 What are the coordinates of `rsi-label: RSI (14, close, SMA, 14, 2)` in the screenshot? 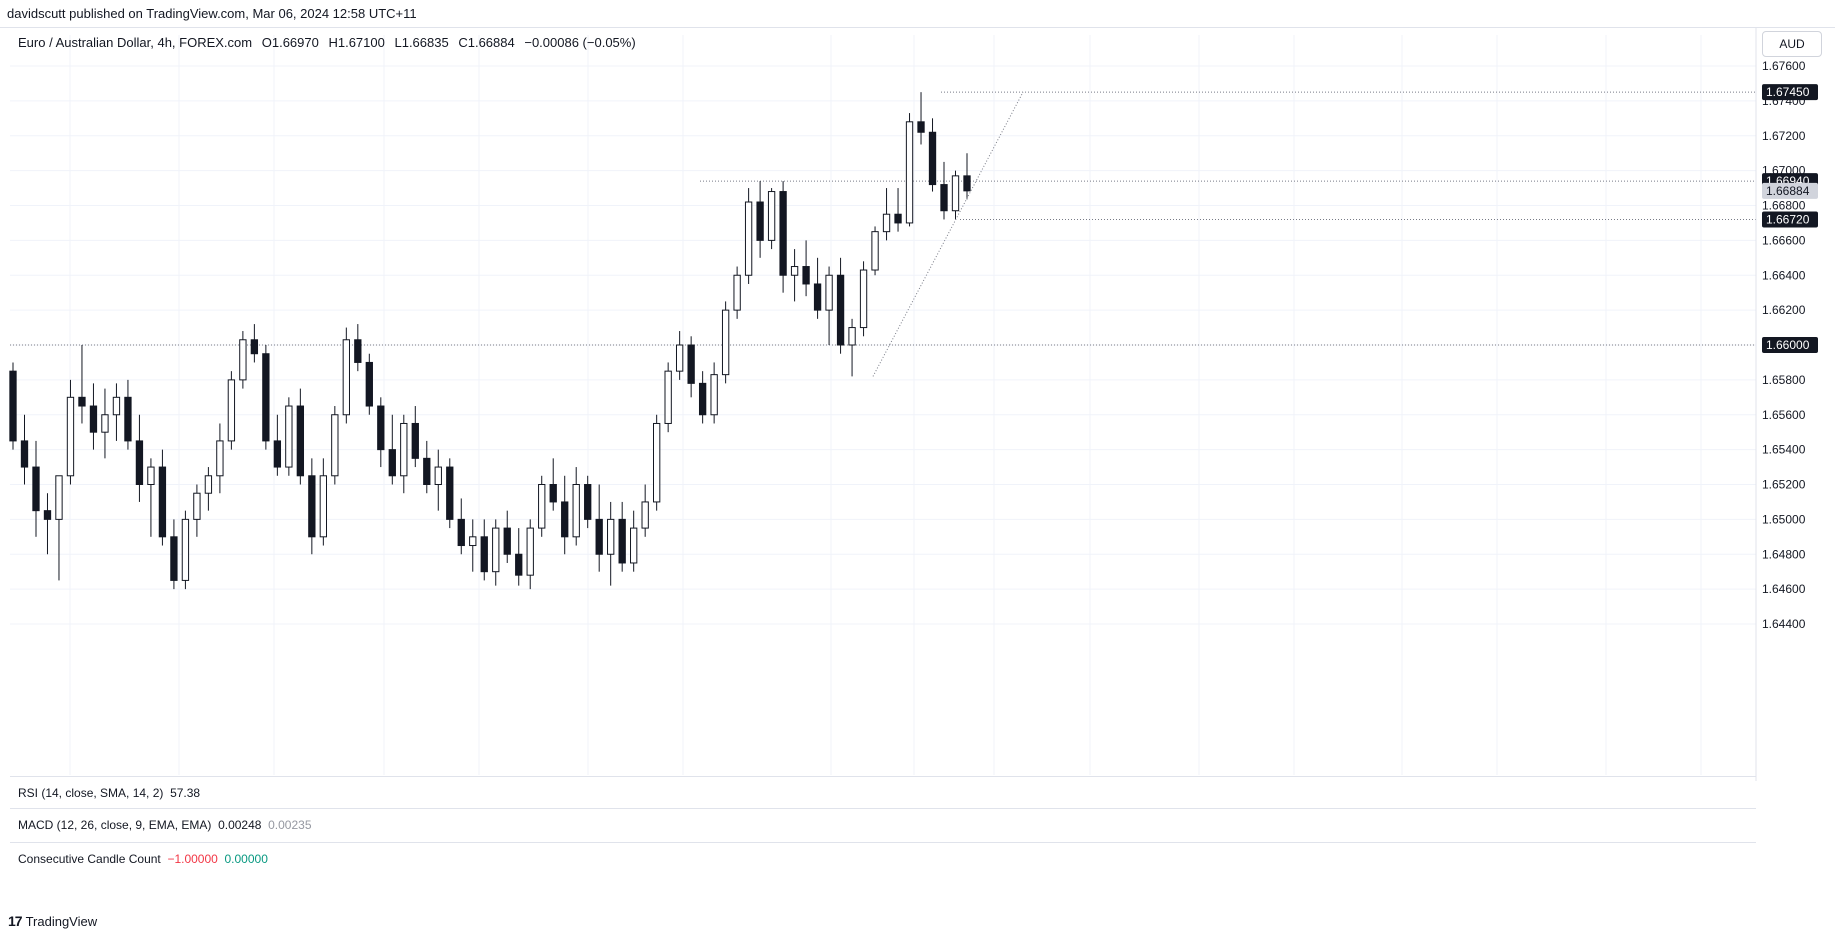 It's located at (91, 793).